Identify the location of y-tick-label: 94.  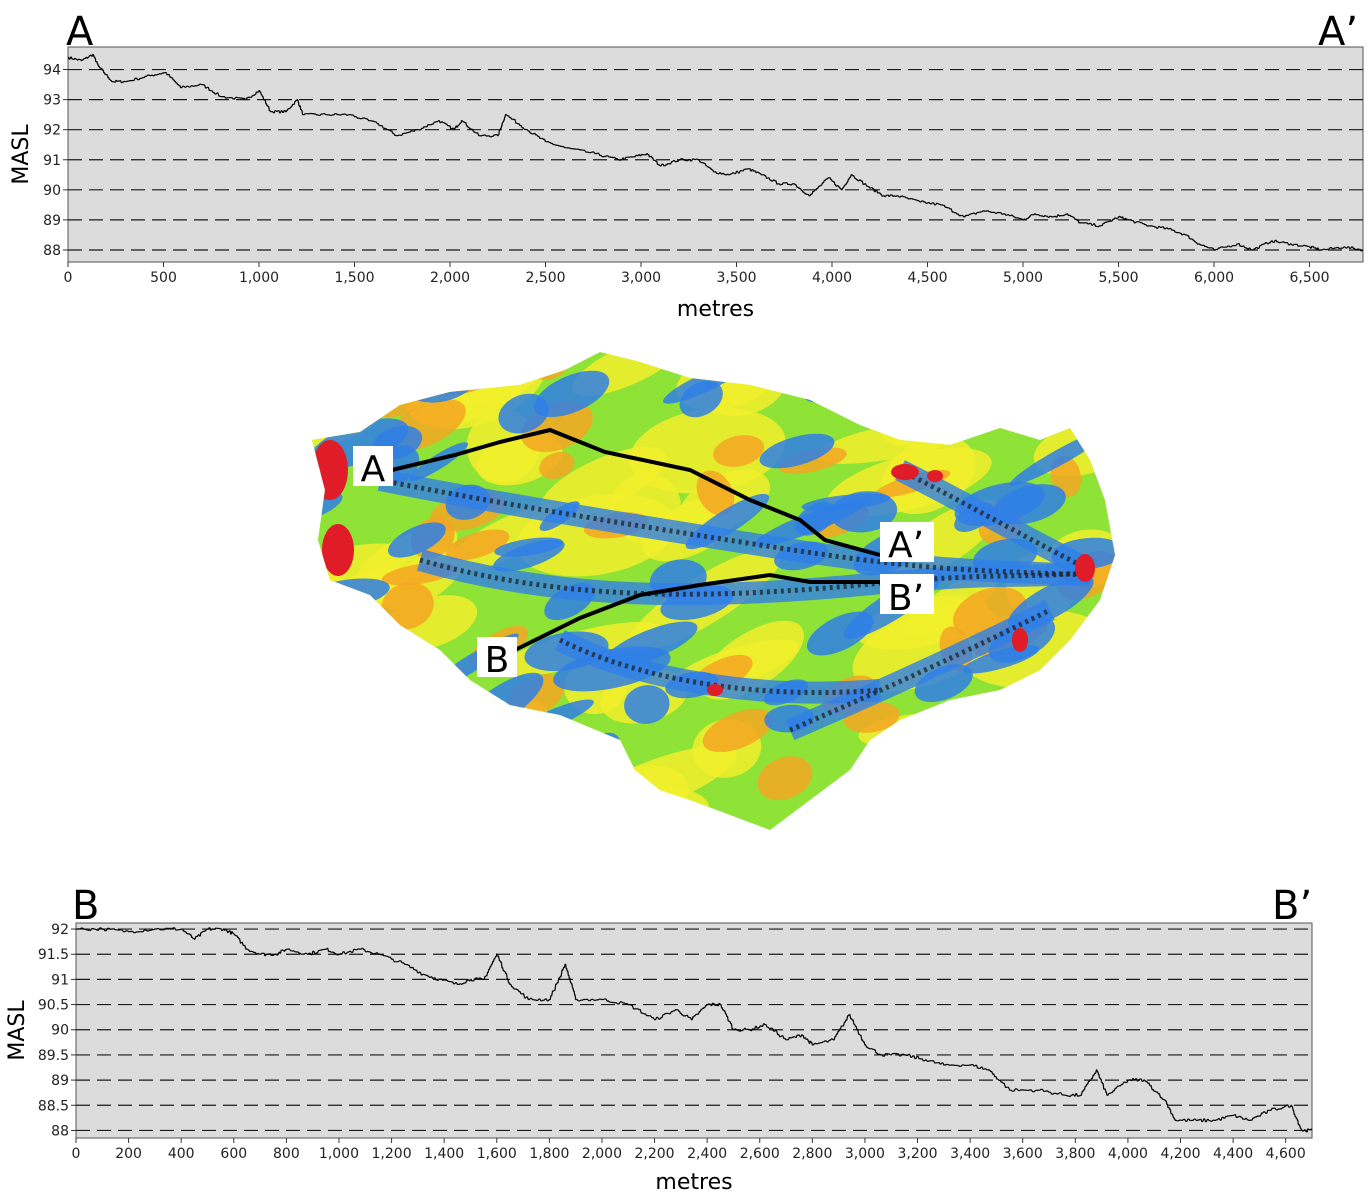
(52, 71).